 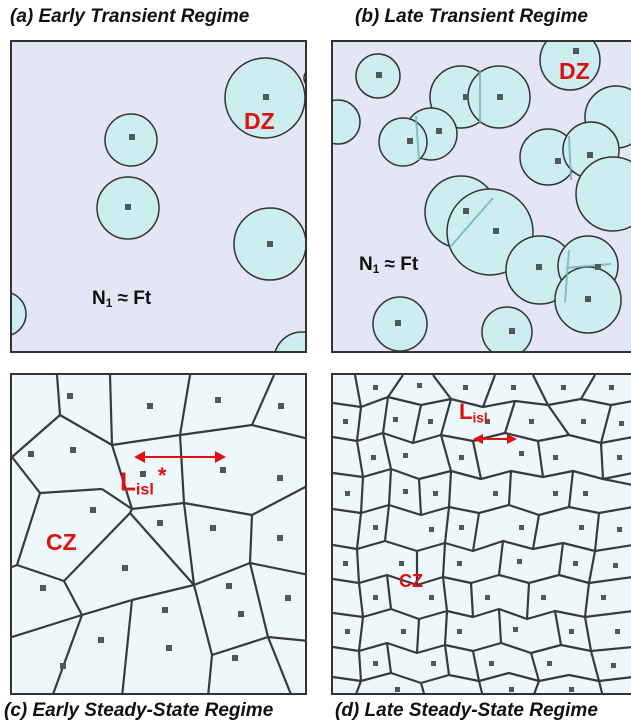 What do you see at coordinates (574, 71) in the screenshot?
I see `dz-label-late: DZ` at bounding box center [574, 71].